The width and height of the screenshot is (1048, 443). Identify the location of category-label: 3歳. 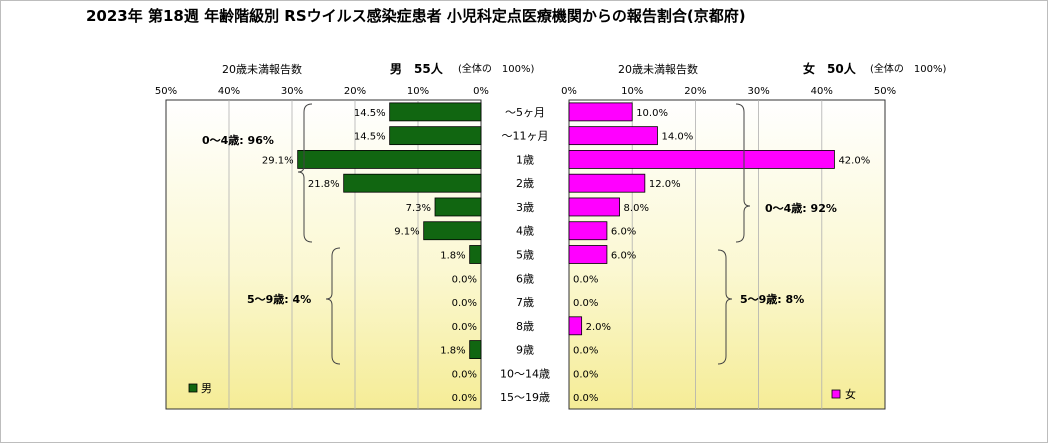
(525, 207).